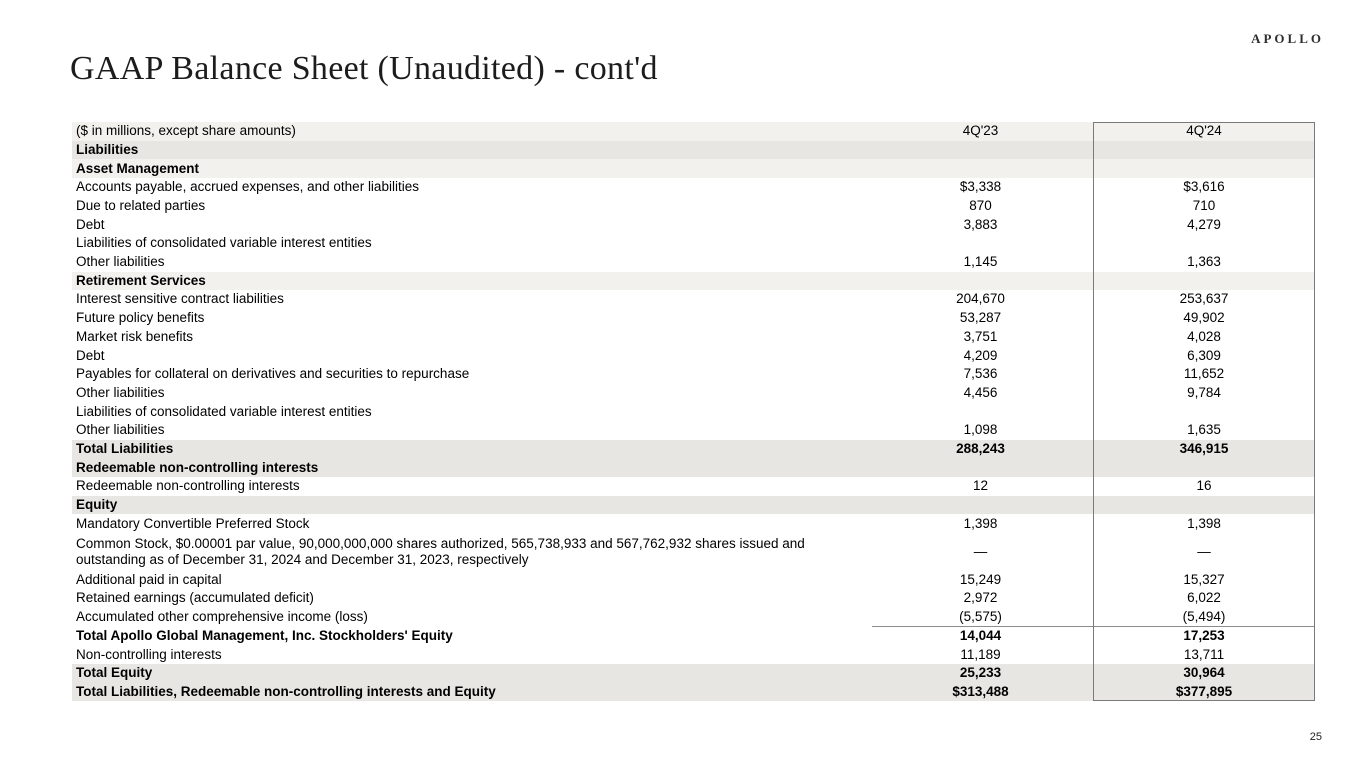 This screenshot has height=768, width=1365. I want to click on value-4q24: 4,279, so click(1204, 224).